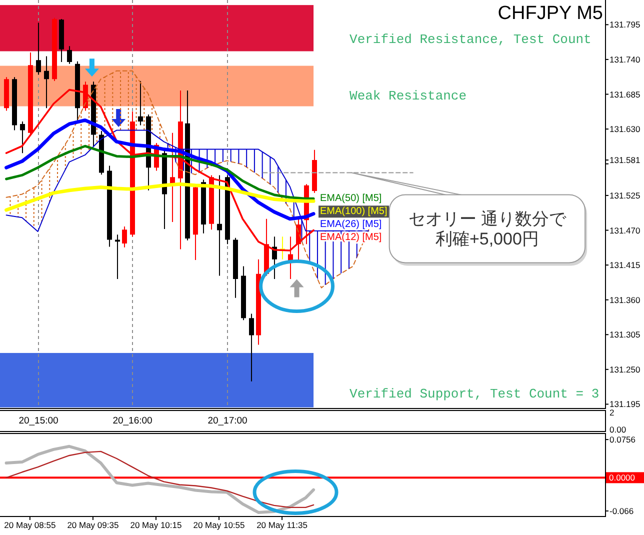 This screenshot has height=535, width=644. I want to click on band-label: Verified Resistance, Test Count, so click(471, 40).